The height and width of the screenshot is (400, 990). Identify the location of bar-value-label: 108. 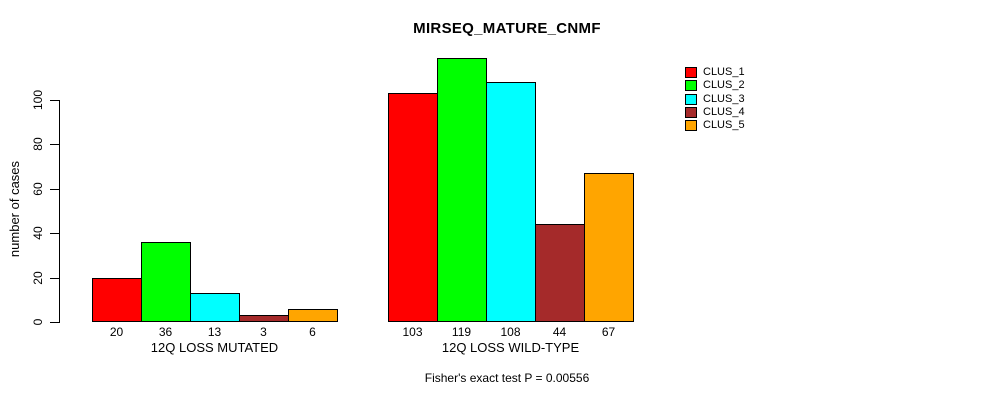
(510, 332).